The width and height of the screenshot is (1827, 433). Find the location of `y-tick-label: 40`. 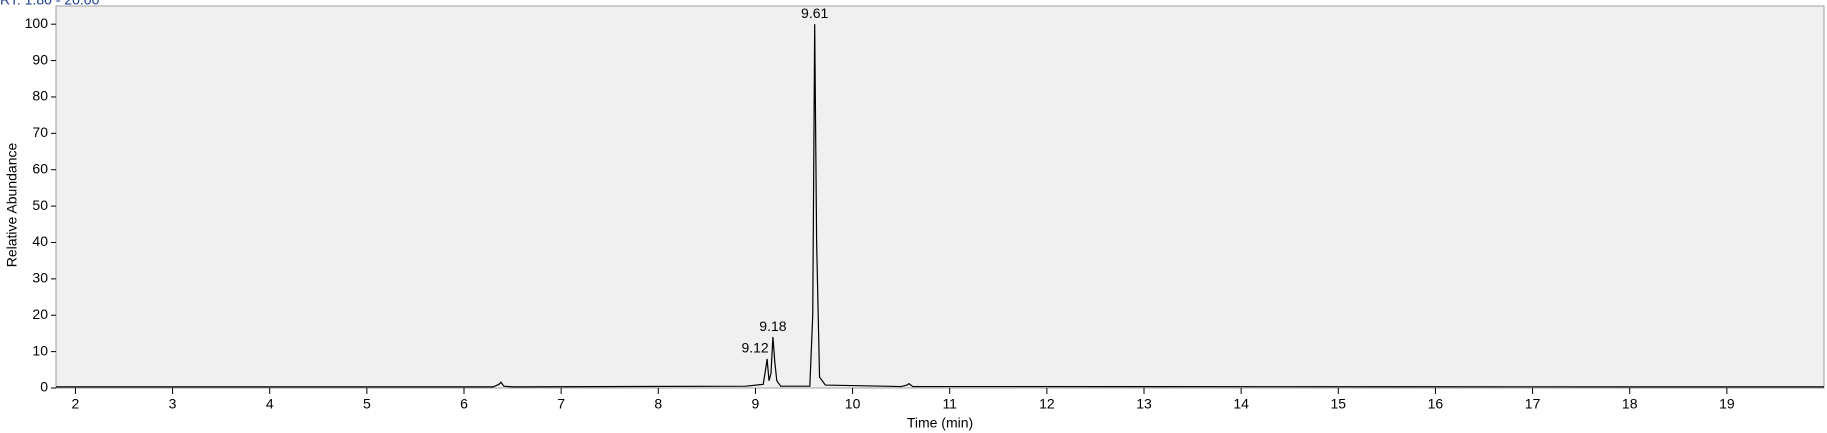

y-tick-label: 40 is located at coordinates (40, 241).